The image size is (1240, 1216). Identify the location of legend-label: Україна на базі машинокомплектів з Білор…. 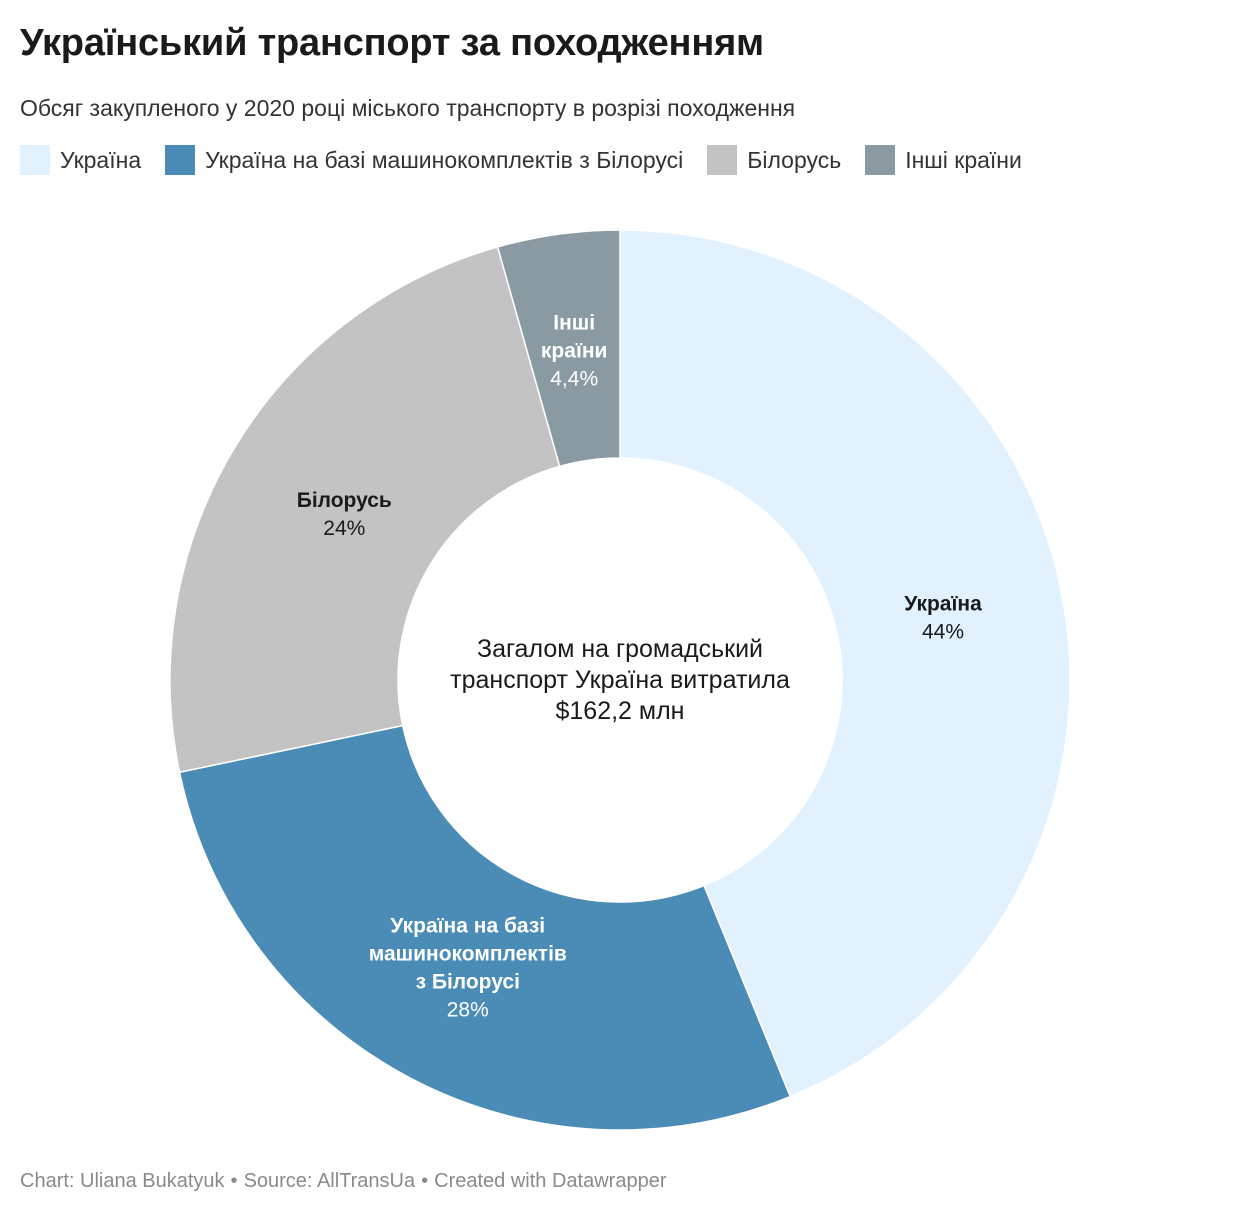
(444, 159).